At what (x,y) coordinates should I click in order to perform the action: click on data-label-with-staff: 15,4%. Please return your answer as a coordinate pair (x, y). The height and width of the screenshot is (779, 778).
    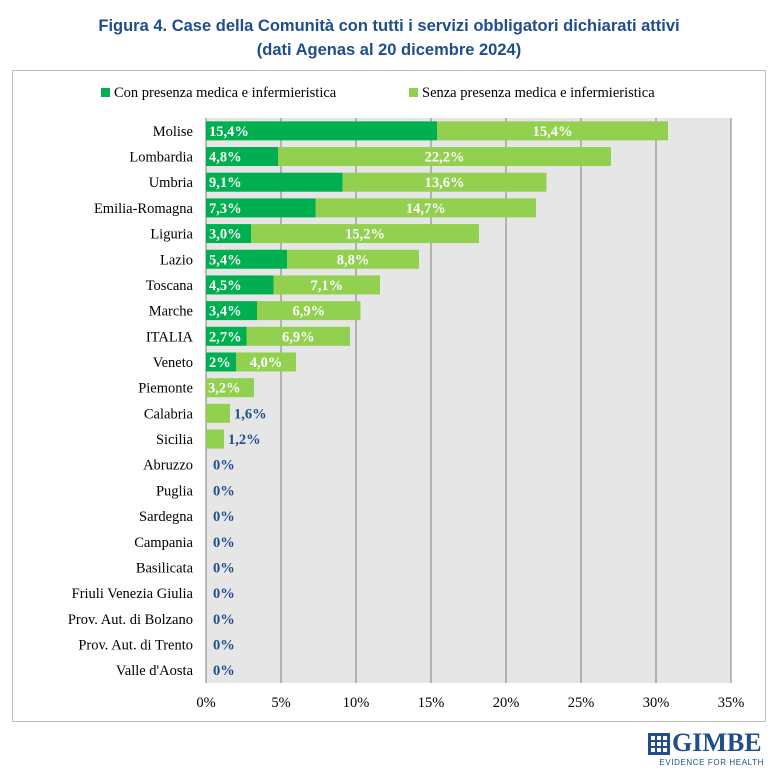
    Looking at the image, I should click on (229, 132).